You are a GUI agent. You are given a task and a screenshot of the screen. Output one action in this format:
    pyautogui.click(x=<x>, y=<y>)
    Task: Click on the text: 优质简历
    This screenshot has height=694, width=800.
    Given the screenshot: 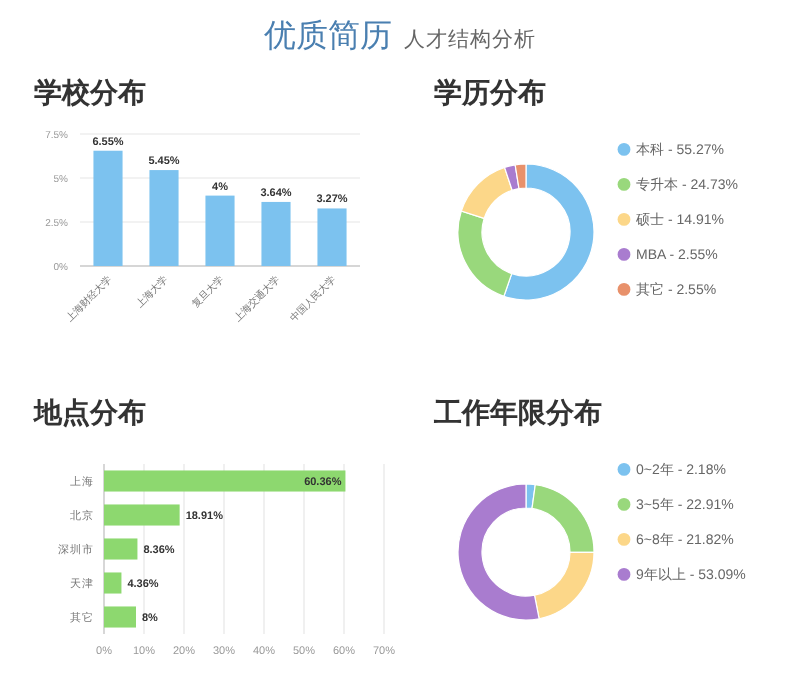 What is the action you would take?
    pyautogui.click(x=328, y=36)
    